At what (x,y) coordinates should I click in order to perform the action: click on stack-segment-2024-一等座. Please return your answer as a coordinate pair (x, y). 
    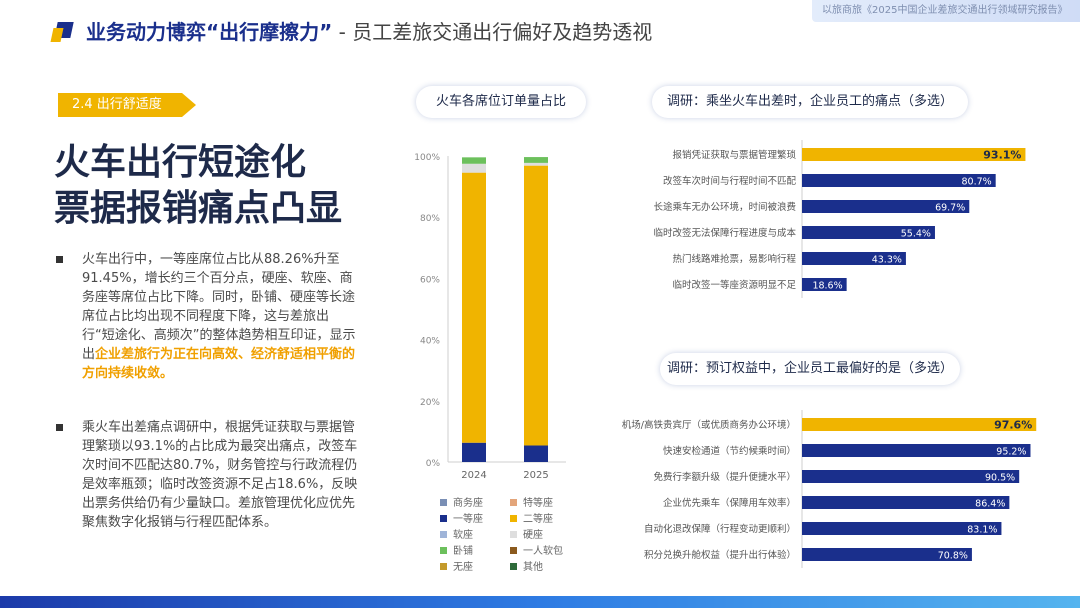
    Looking at the image, I should click on (474, 452).